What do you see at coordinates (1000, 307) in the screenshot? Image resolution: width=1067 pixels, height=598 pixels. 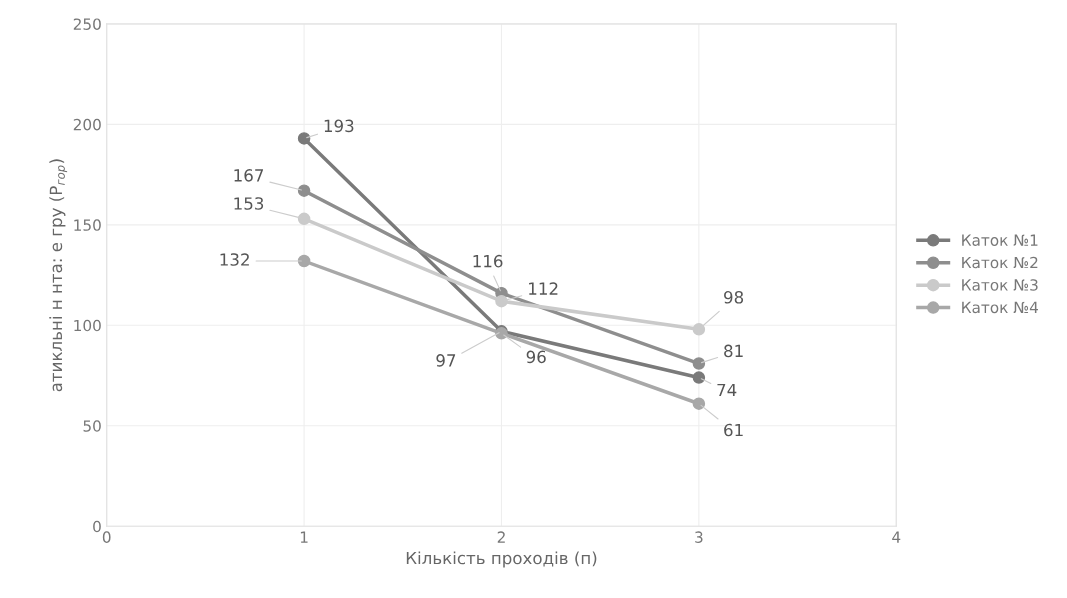 I see `legend-label: Каток №4` at bounding box center [1000, 307].